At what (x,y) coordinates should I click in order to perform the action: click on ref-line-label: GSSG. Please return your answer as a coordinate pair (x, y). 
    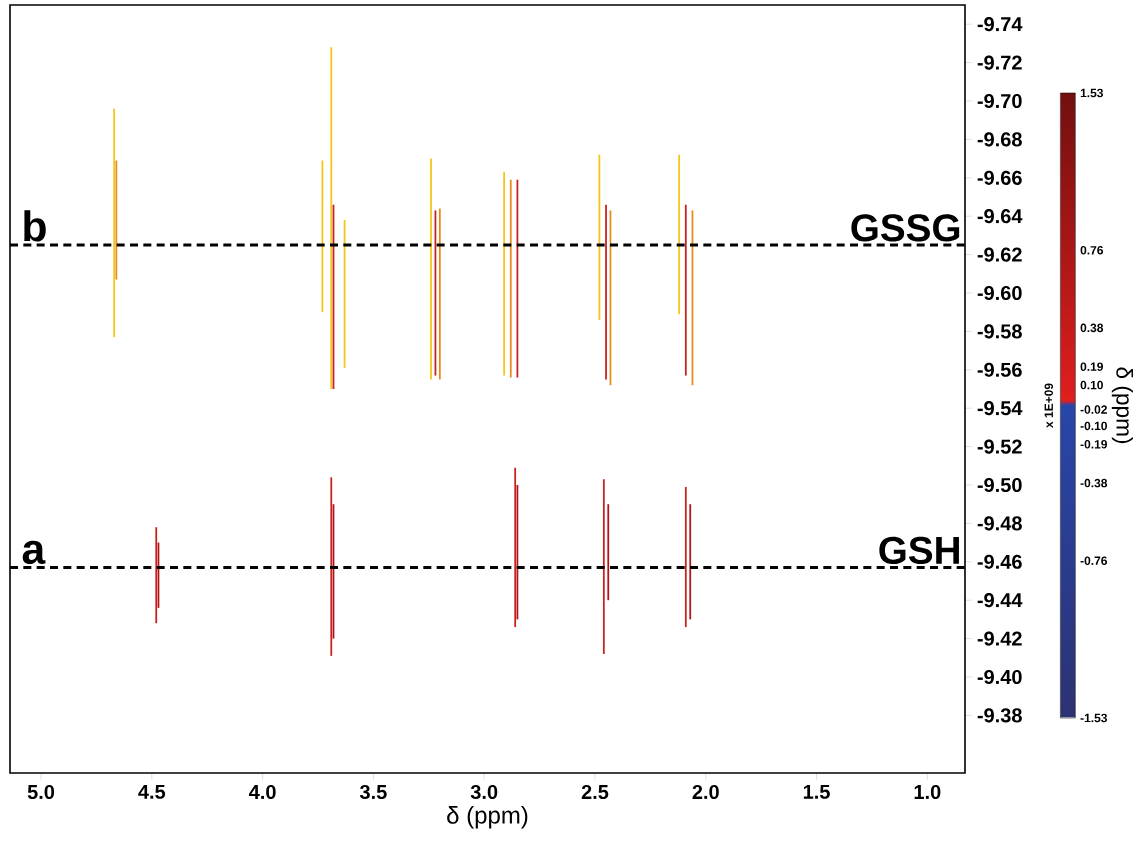
    Looking at the image, I should click on (905, 228).